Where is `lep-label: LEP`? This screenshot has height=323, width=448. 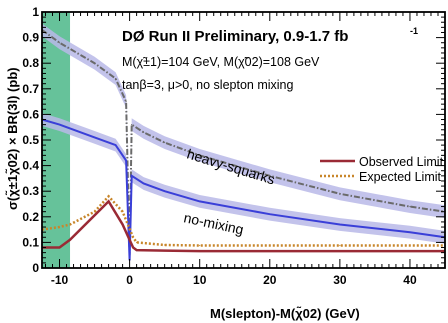
lep-label: LEP is located at coordinates (75, 95).